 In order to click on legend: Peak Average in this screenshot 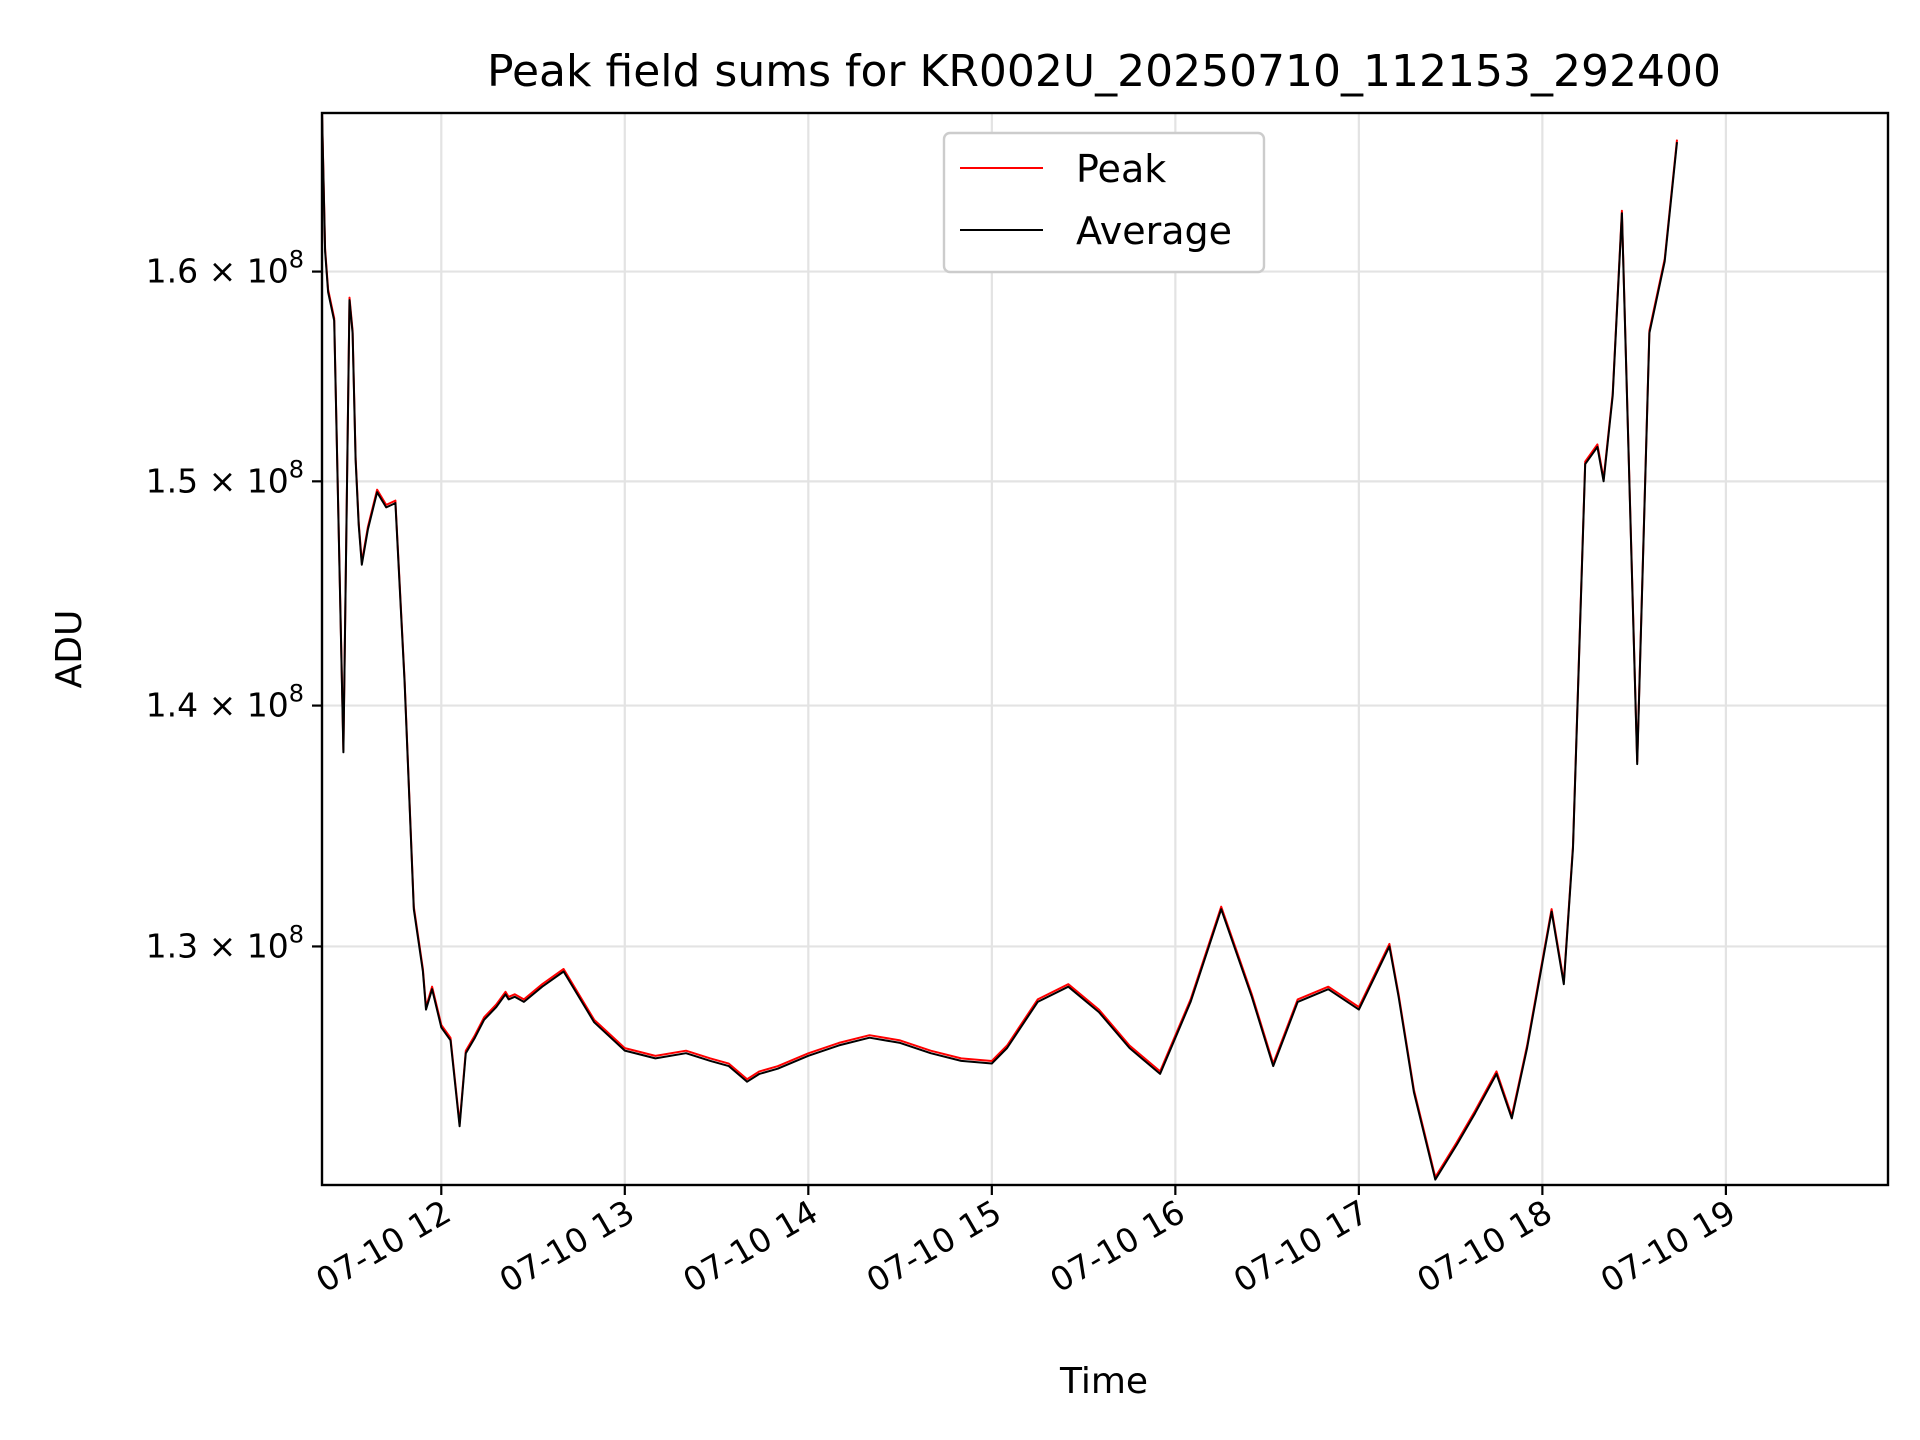, I will do `click(1104, 202)`.